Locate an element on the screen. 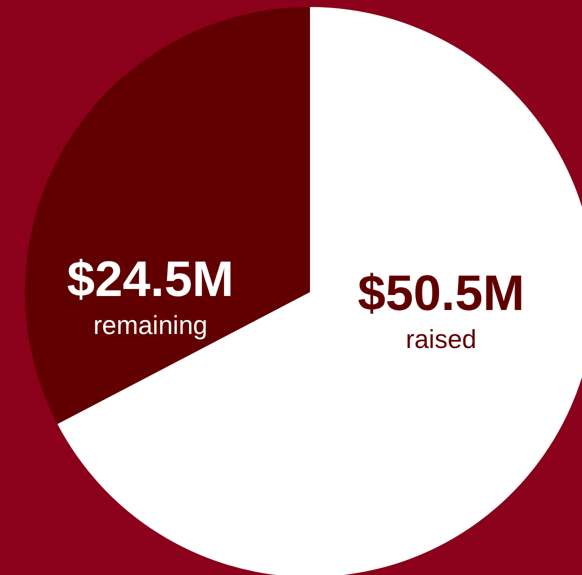 The height and width of the screenshot is (575, 582). data-label: $24.5M is located at coordinates (150, 279).